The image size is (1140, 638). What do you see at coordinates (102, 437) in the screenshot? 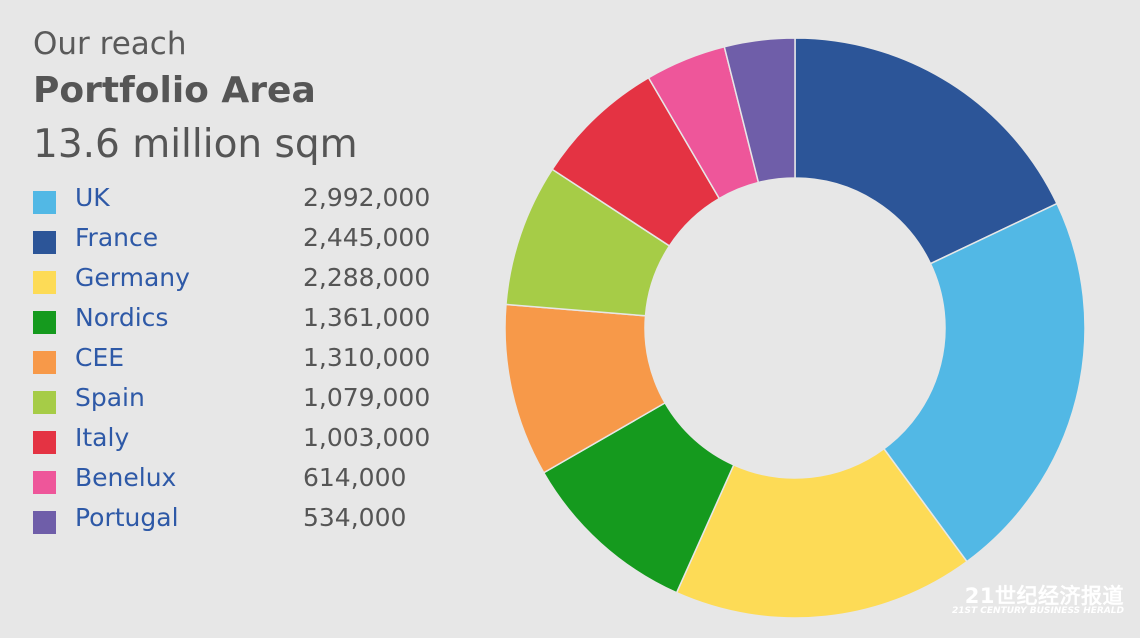
I see `legend-label-italy: Italy` at bounding box center [102, 437].